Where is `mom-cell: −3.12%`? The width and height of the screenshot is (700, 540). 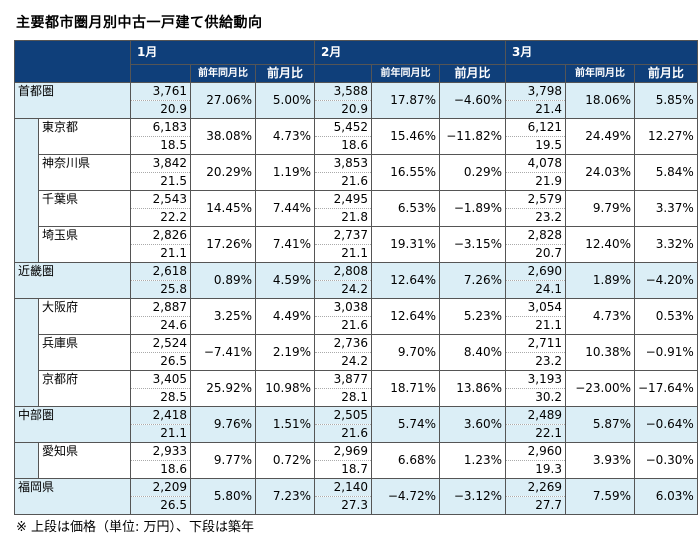 mom-cell: −3.12% is located at coordinates (472, 496).